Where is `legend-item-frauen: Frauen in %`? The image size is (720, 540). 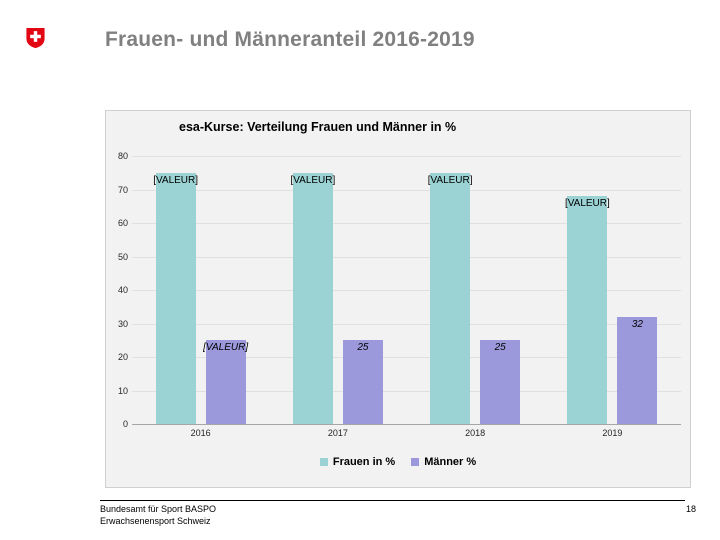 legend-item-frauen: Frauen in % is located at coordinates (357, 462).